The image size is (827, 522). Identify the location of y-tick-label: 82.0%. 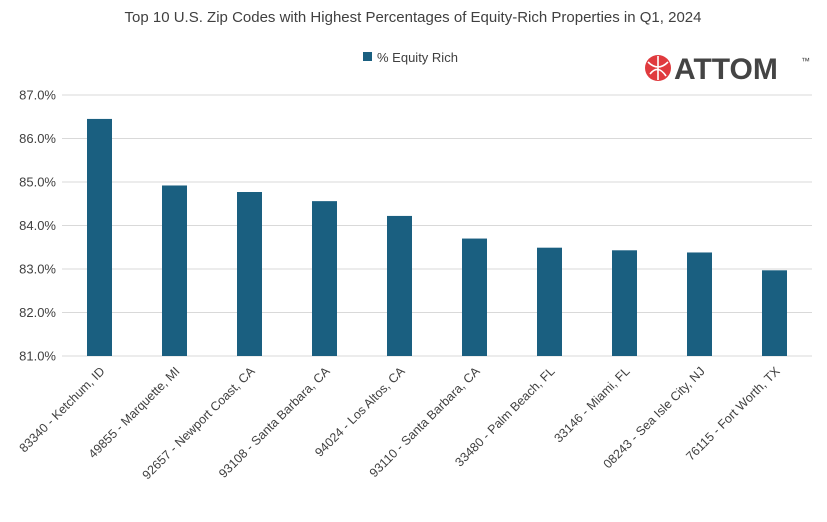
(37, 312).